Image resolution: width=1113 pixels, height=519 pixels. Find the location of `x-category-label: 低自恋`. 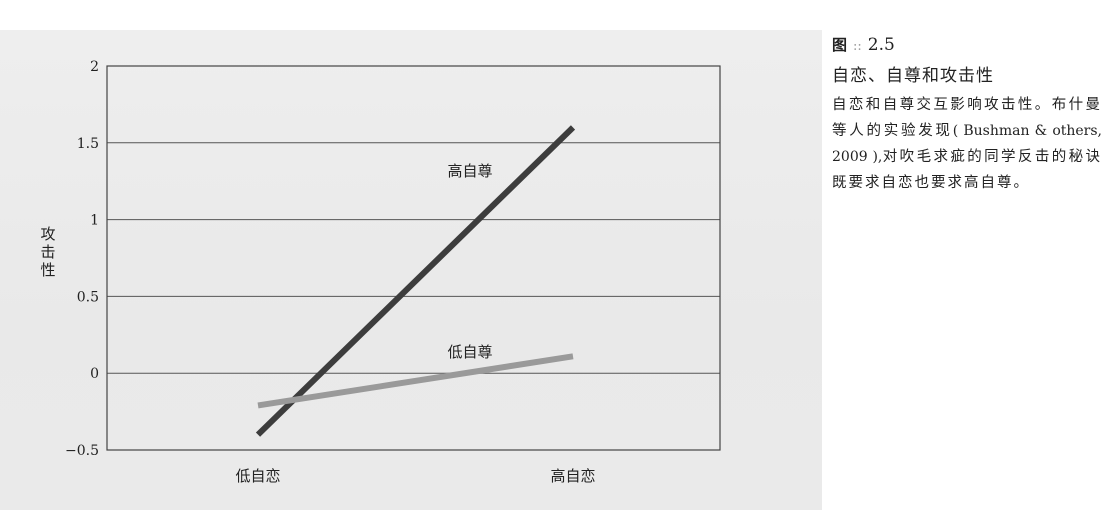

x-category-label: 低自恋 is located at coordinates (257, 476).